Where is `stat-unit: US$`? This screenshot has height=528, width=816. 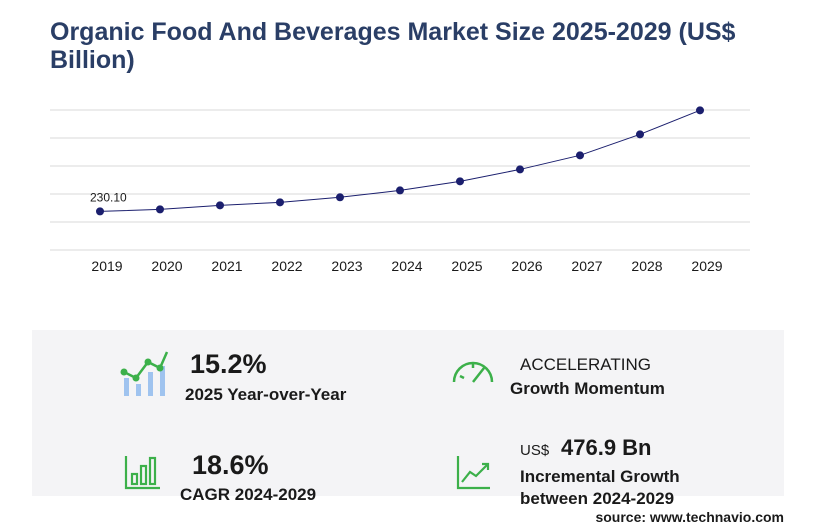 stat-unit: US$ is located at coordinates (535, 450).